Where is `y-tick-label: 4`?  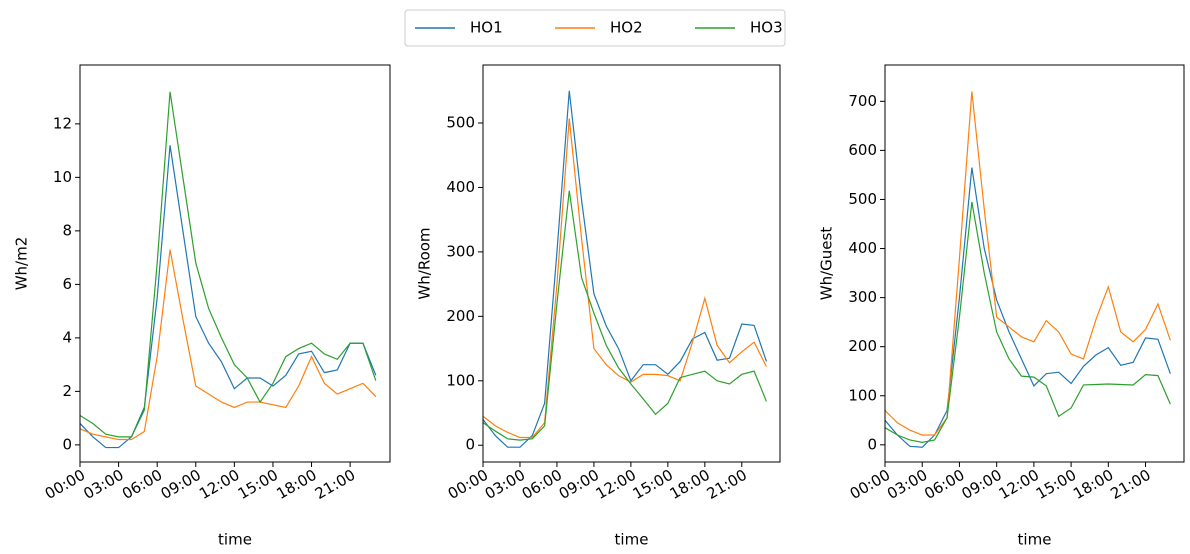
y-tick-label: 4 is located at coordinates (67, 337).